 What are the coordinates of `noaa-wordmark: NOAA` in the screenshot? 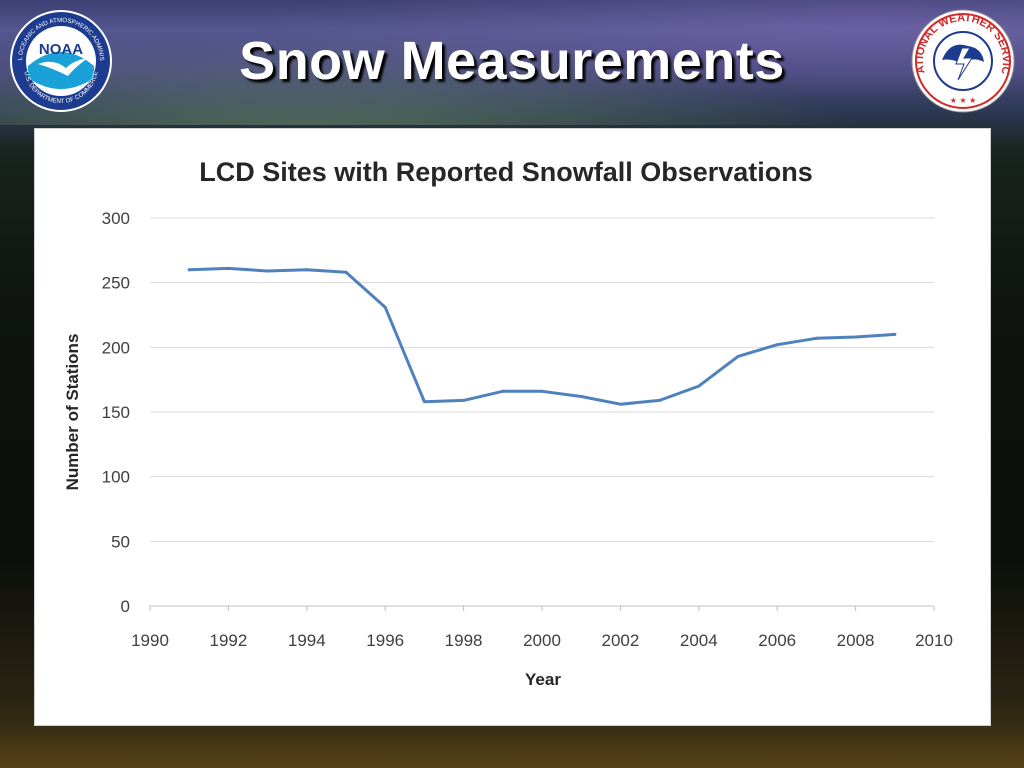 It's located at (61, 49).